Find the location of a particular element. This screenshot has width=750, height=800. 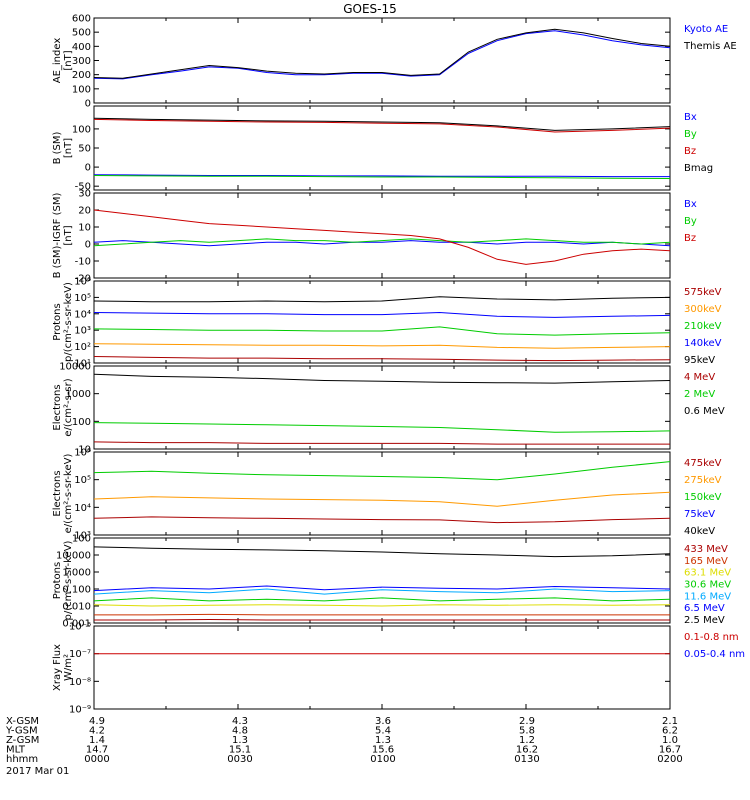

legend-entry: 0.6 MeV is located at coordinates (704, 411).